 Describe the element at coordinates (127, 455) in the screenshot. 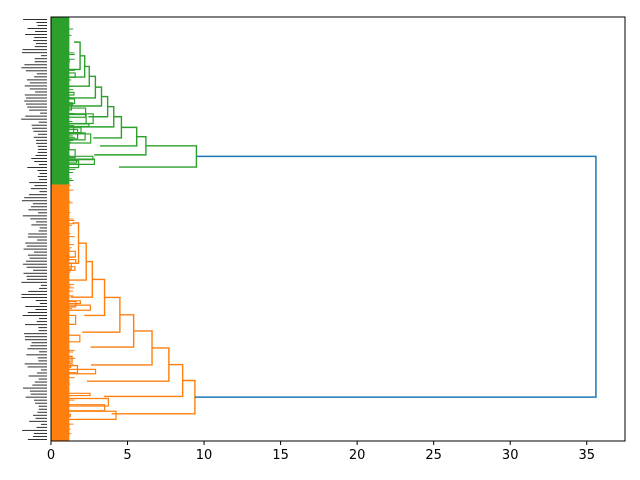

I see `x-tick-label: 5` at that location.